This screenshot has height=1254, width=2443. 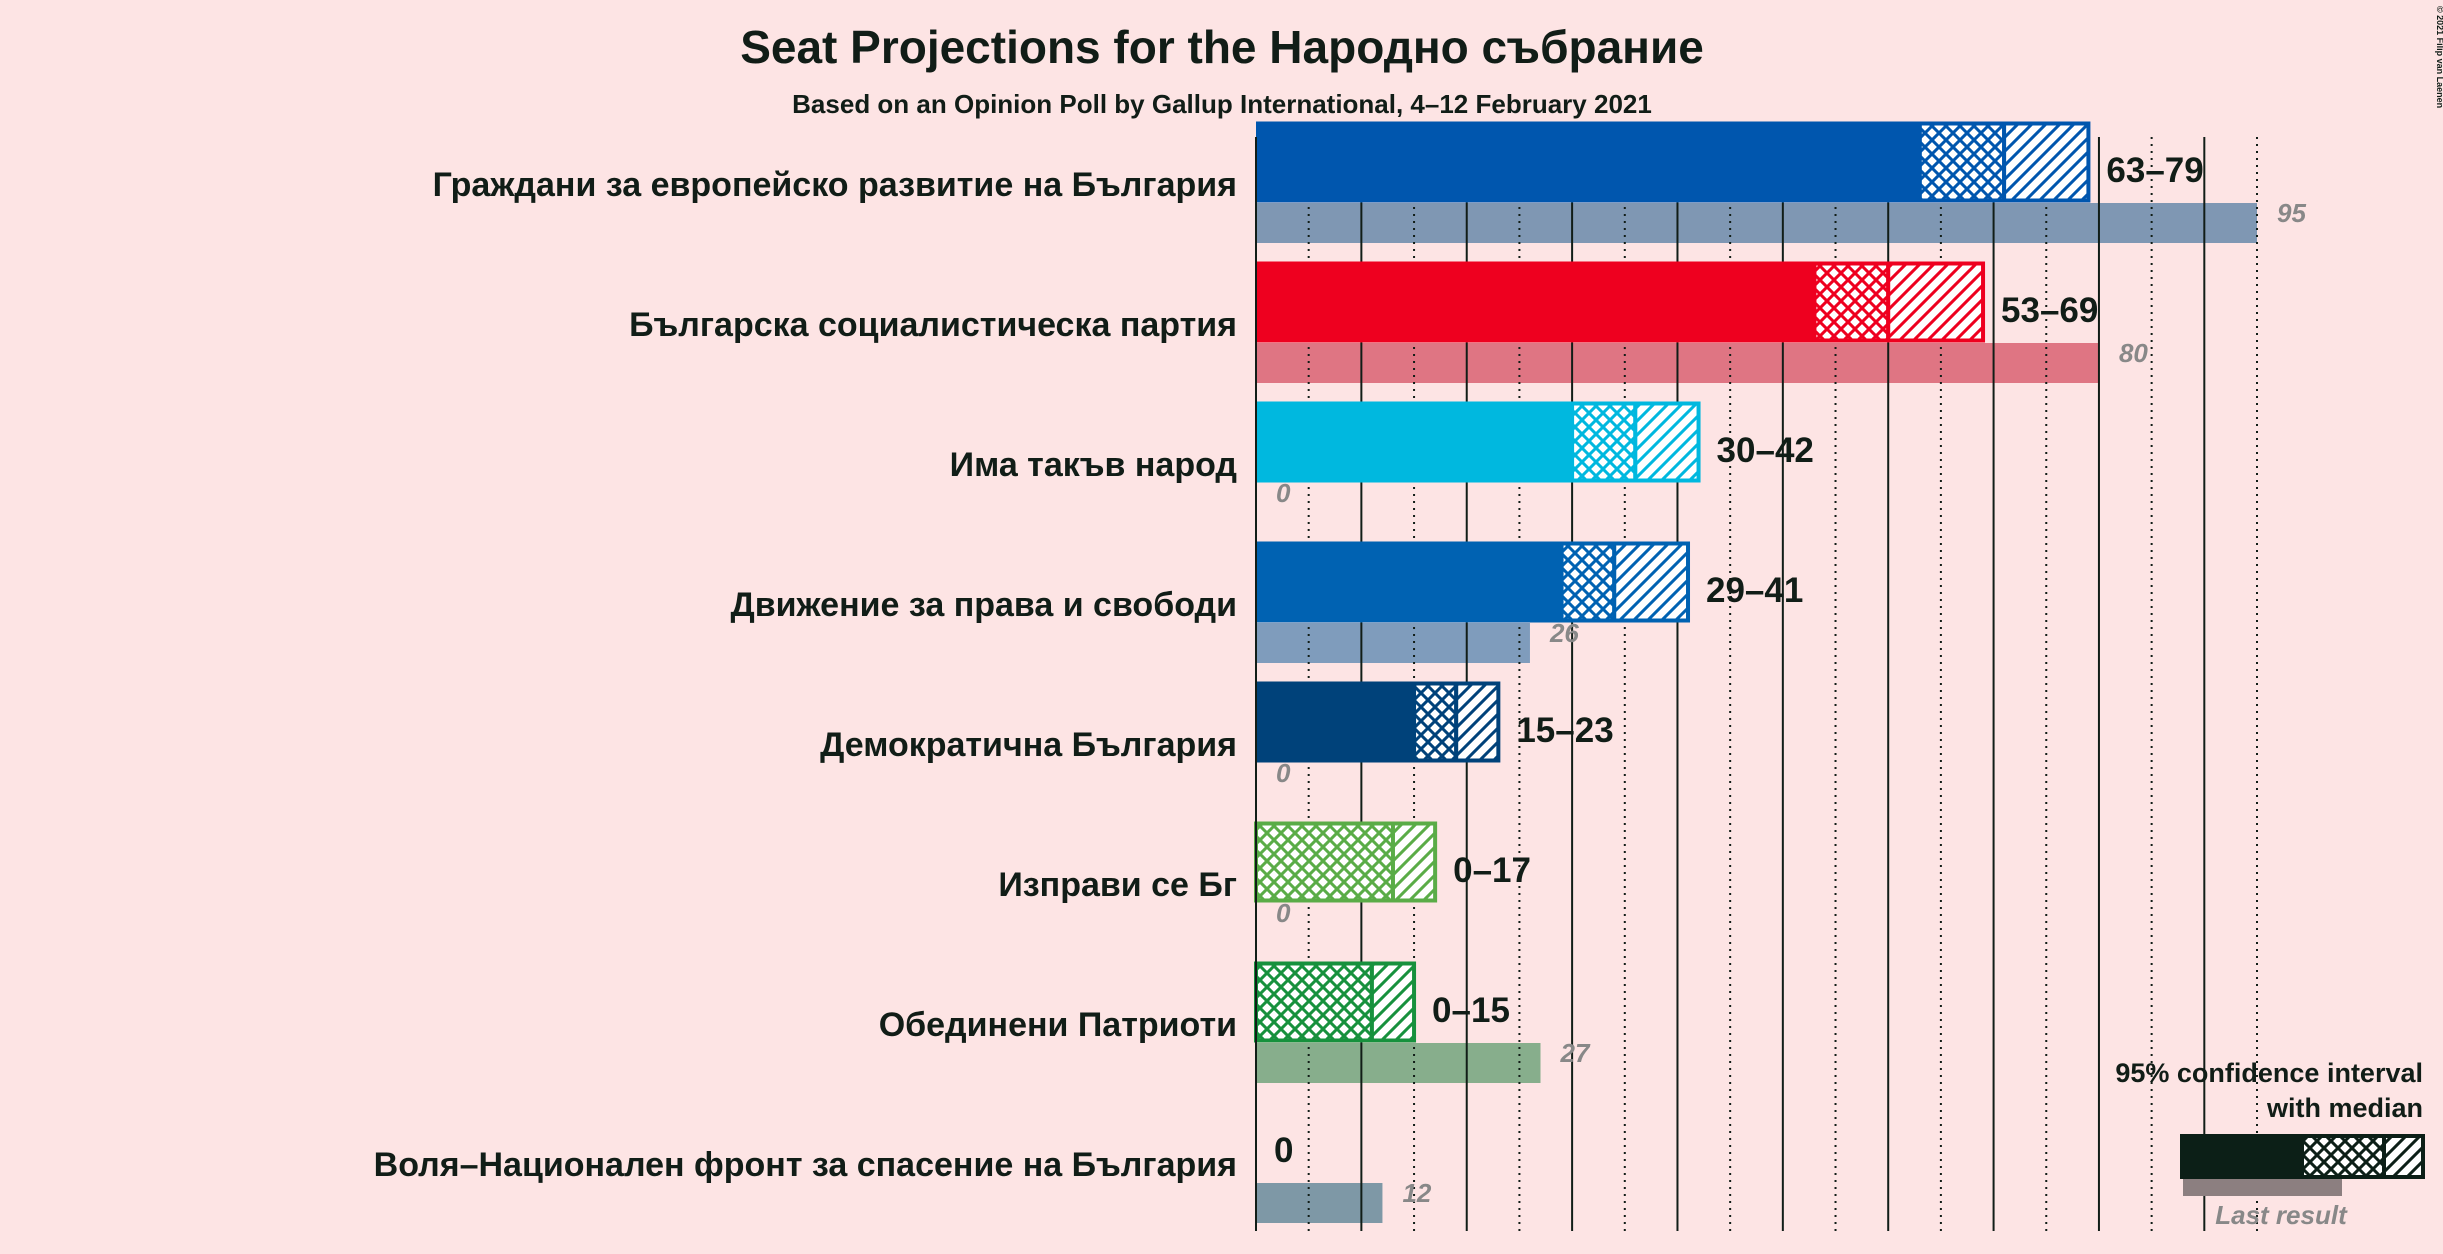 What do you see at coordinates (1117, 885) in the screenshot?
I see `category-label: Изправи се Бг` at bounding box center [1117, 885].